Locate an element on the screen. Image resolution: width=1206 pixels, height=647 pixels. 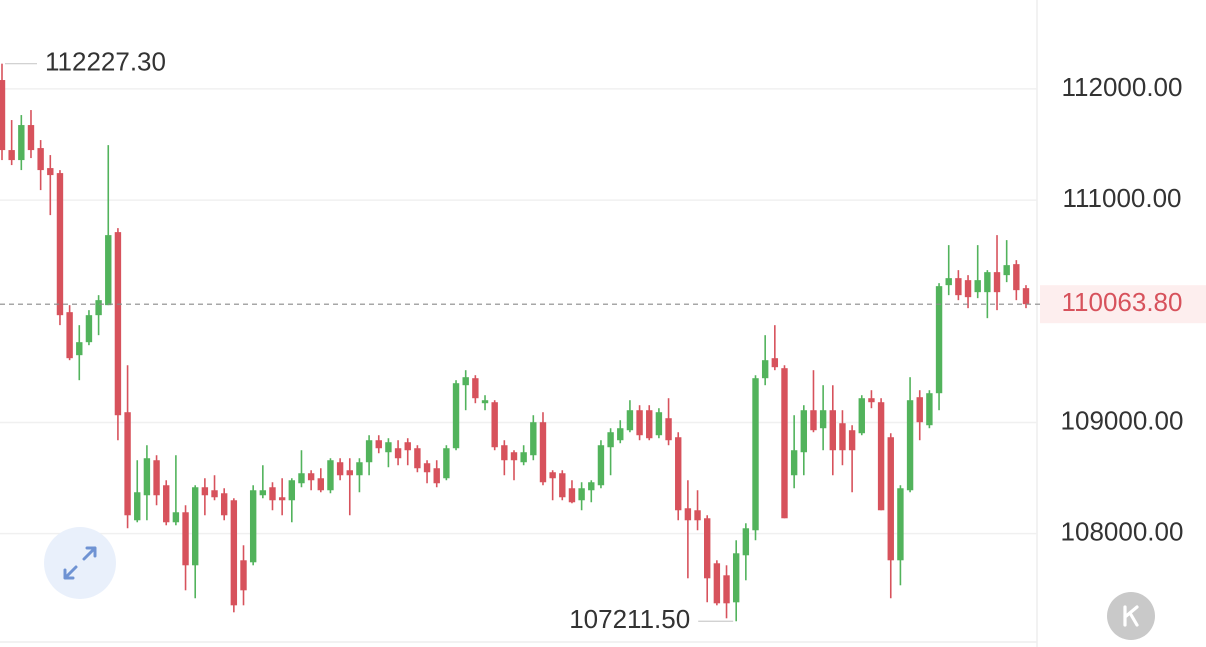
low-label: 107211.50 is located at coordinates (629, 619).